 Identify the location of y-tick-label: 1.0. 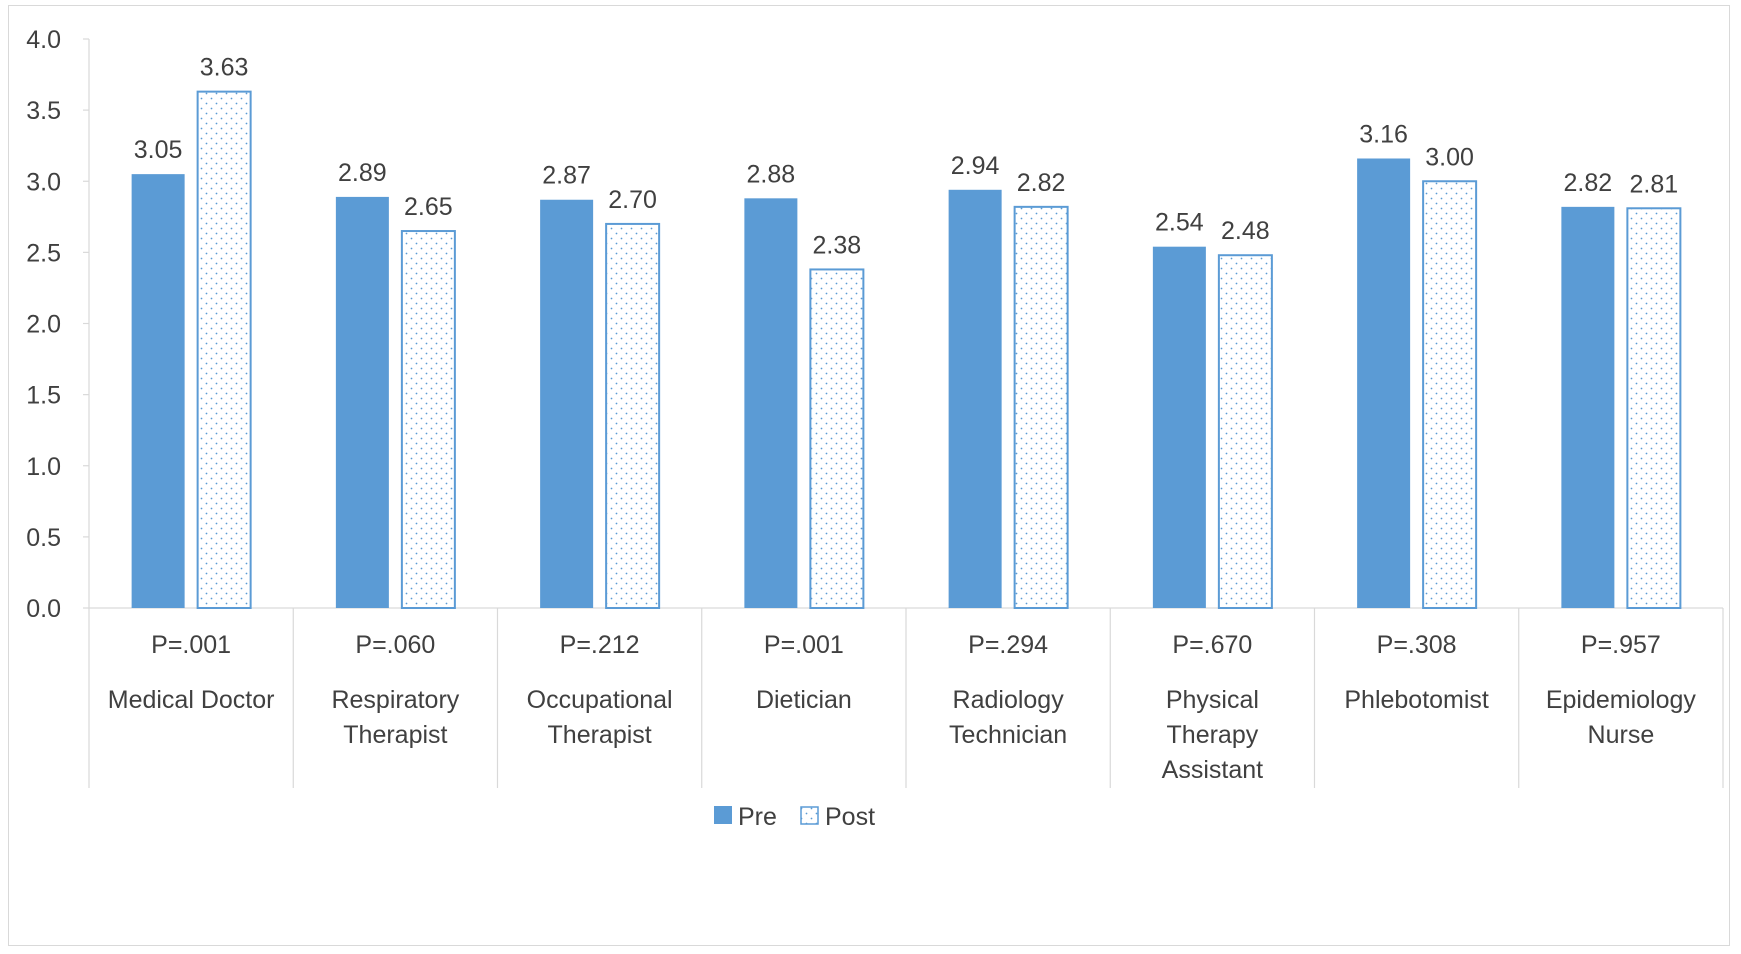
(43, 467).